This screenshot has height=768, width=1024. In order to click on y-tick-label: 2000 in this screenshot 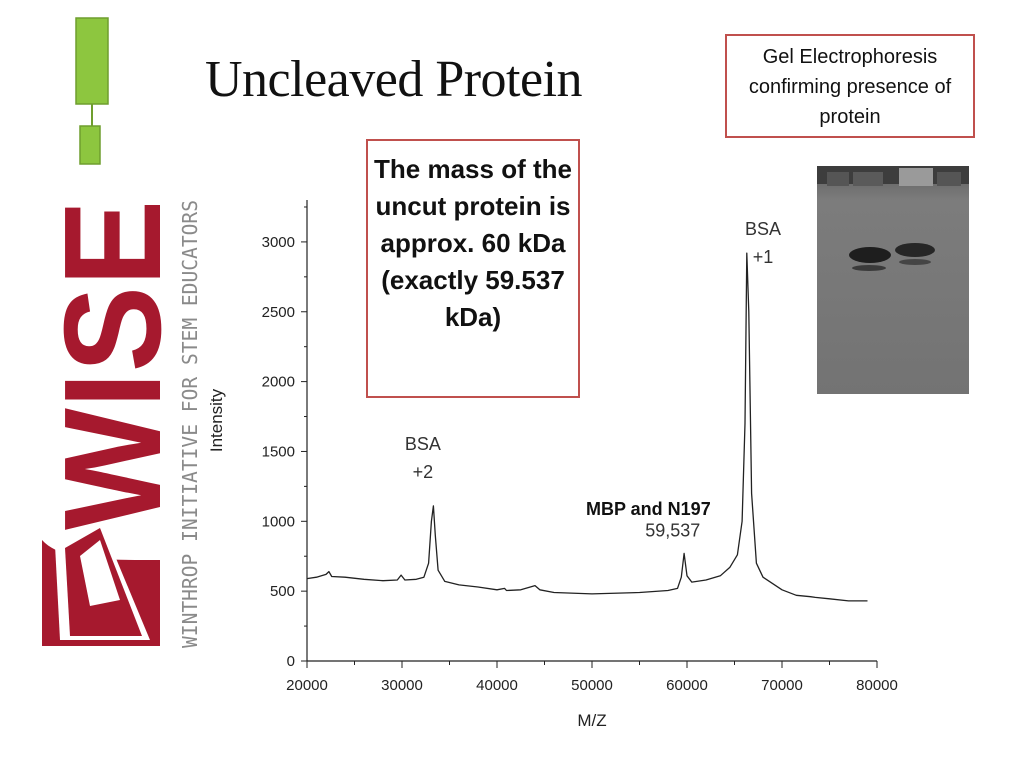, I will do `click(278, 382)`.